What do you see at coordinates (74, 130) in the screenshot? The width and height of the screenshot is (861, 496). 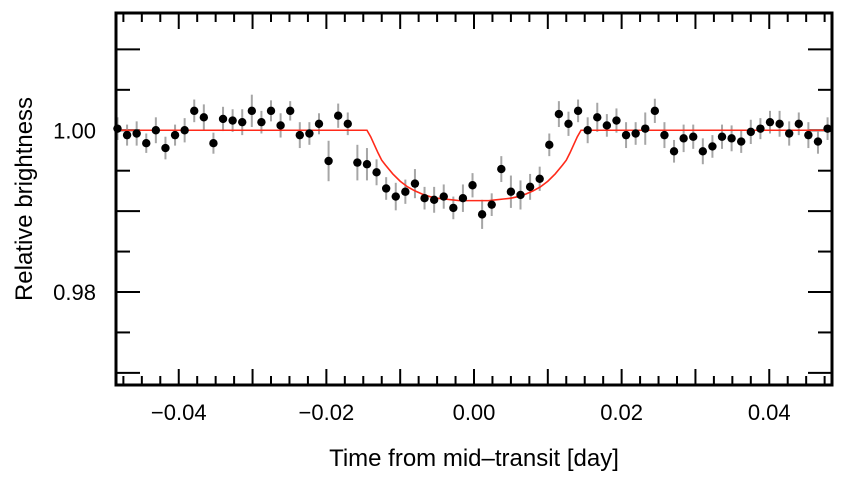 I see `y-tick-label: 1.00` at bounding box center [74, 130].